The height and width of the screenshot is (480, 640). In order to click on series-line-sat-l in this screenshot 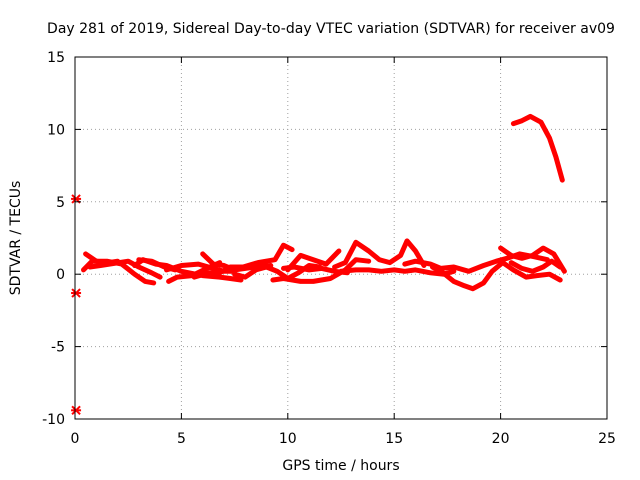, I will do `click(321, 270)`.